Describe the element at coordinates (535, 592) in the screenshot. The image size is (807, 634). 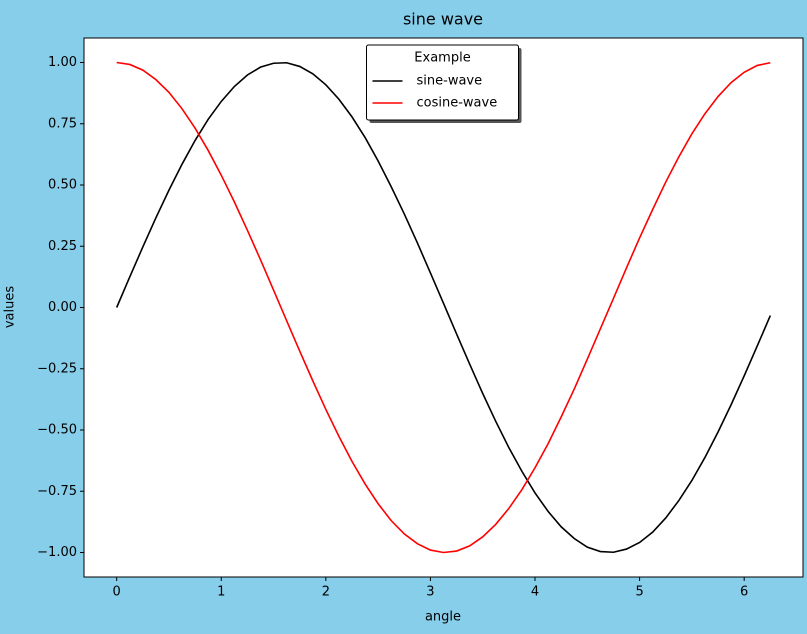
I see `x-tick-label: 4` at that location.